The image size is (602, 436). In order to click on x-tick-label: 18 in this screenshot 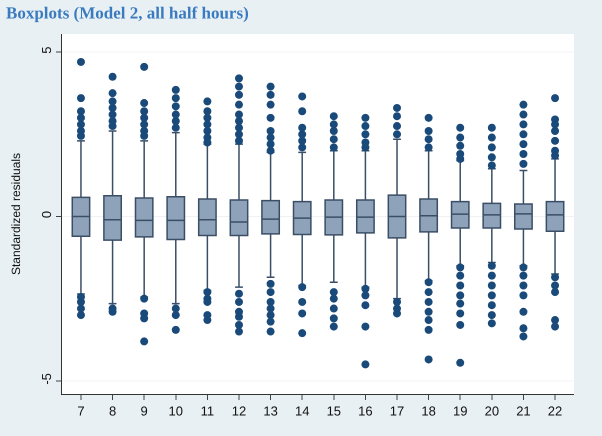, I will do `click(428, 411)`.